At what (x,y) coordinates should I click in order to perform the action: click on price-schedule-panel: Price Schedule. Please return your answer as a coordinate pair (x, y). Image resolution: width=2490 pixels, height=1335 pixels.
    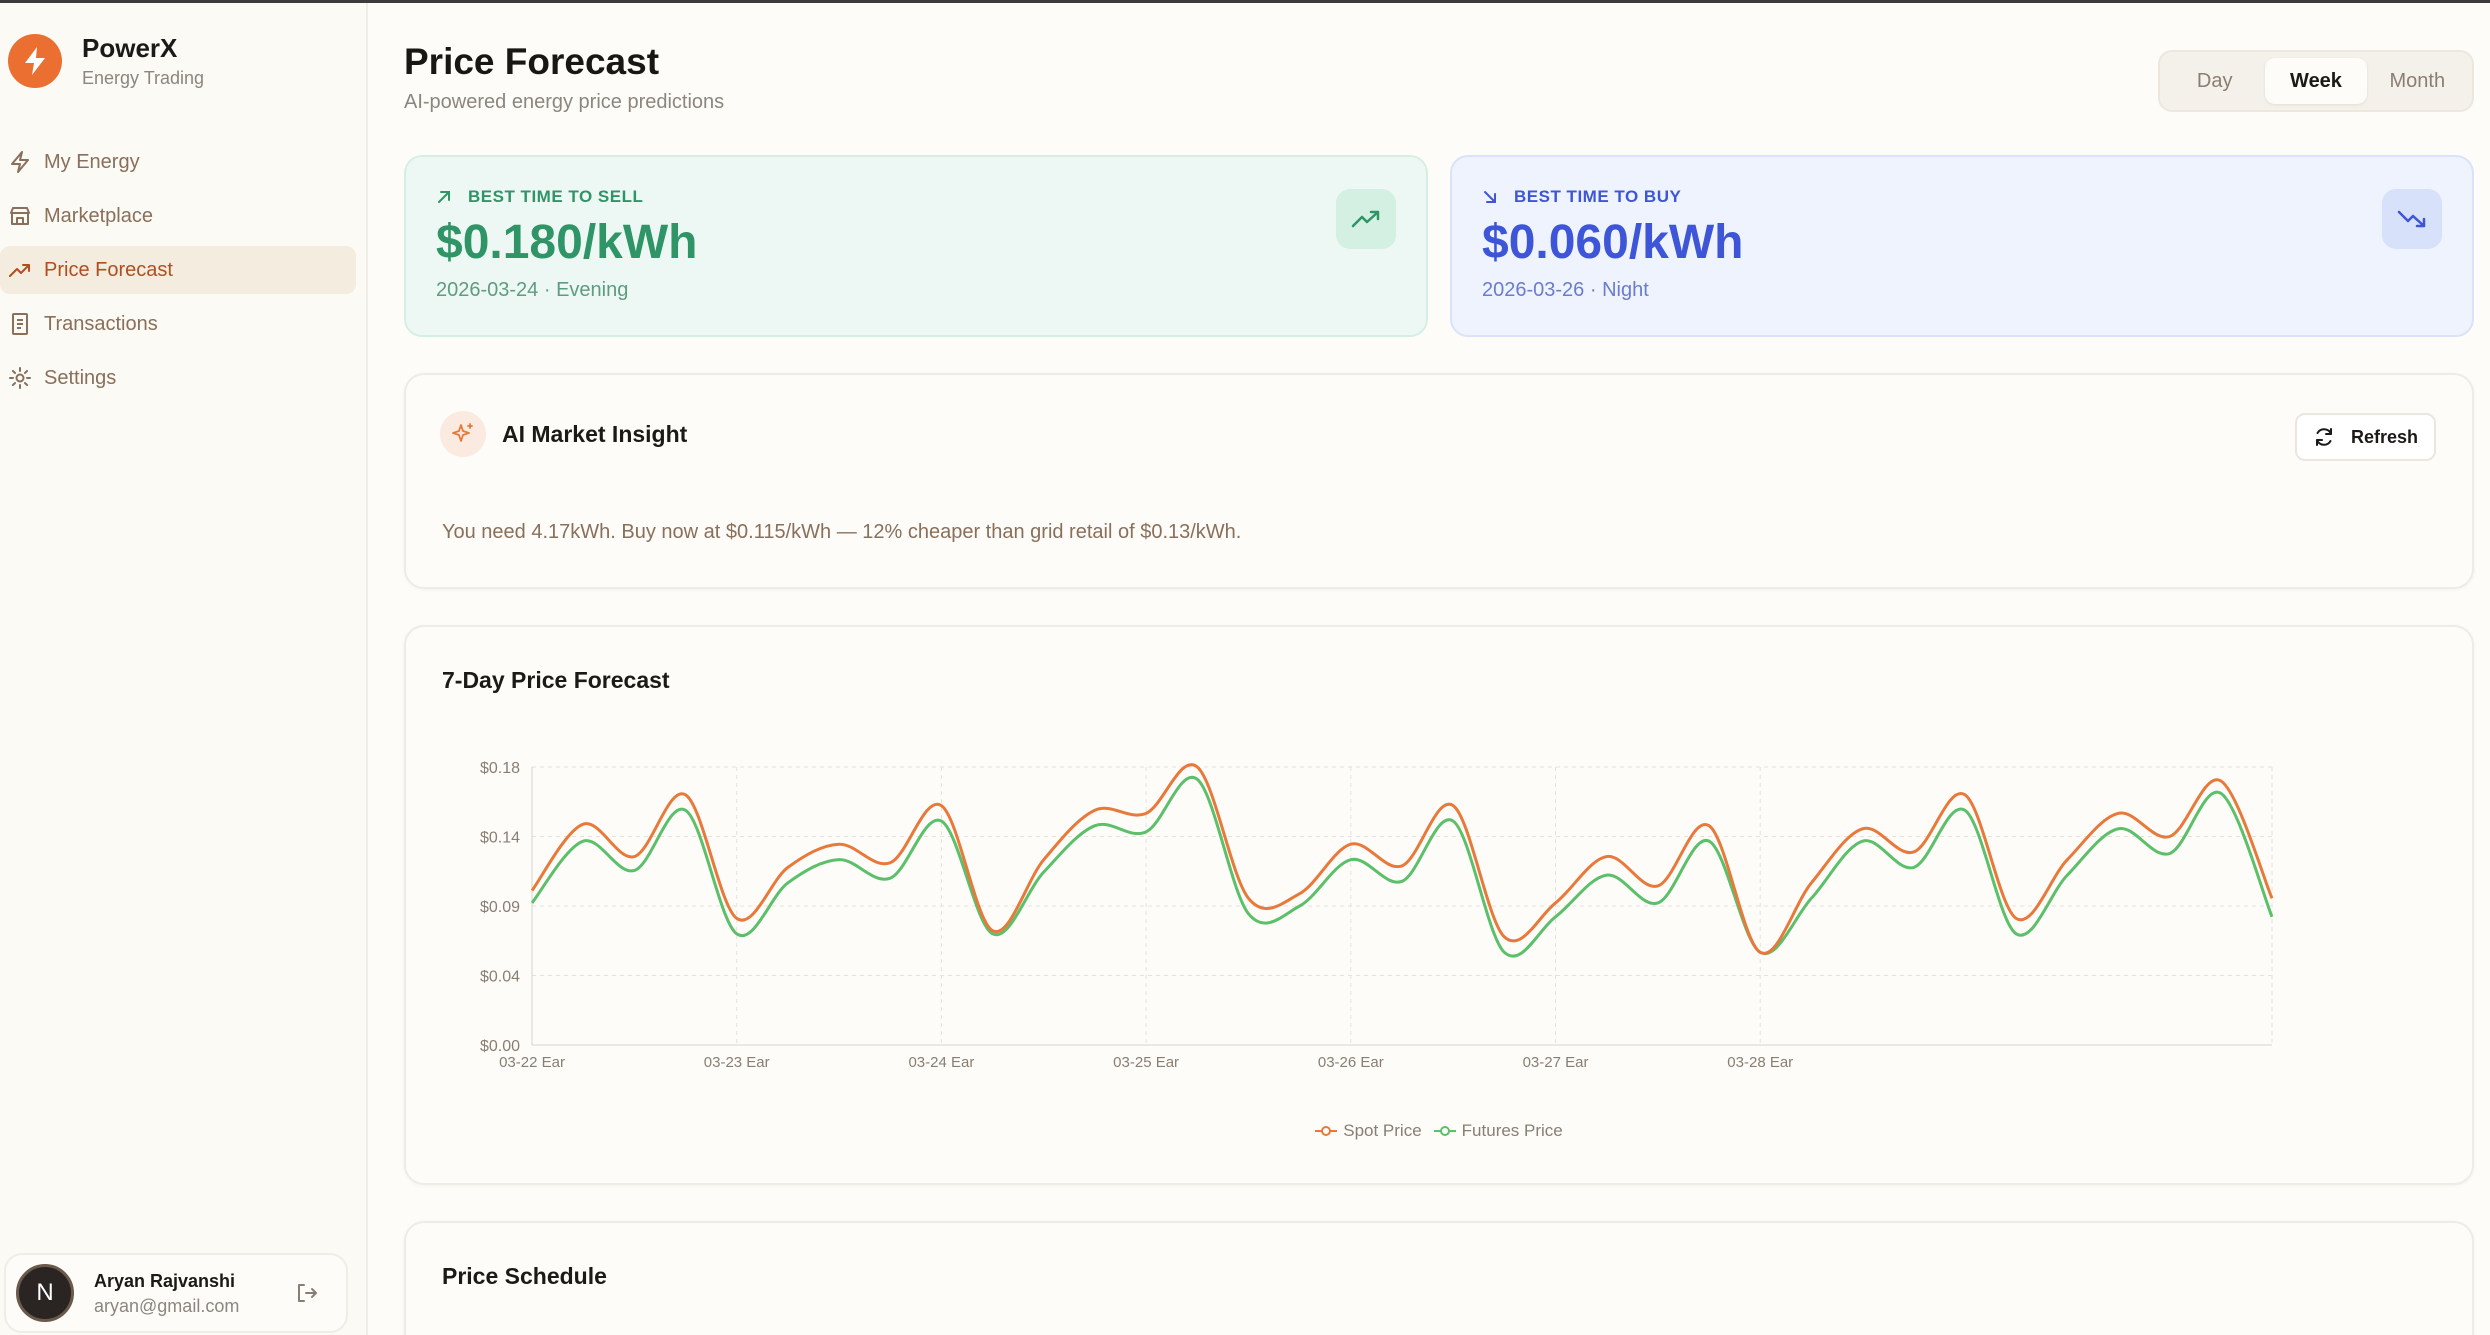
    Looking at the image, I should click on (1439, 1278).